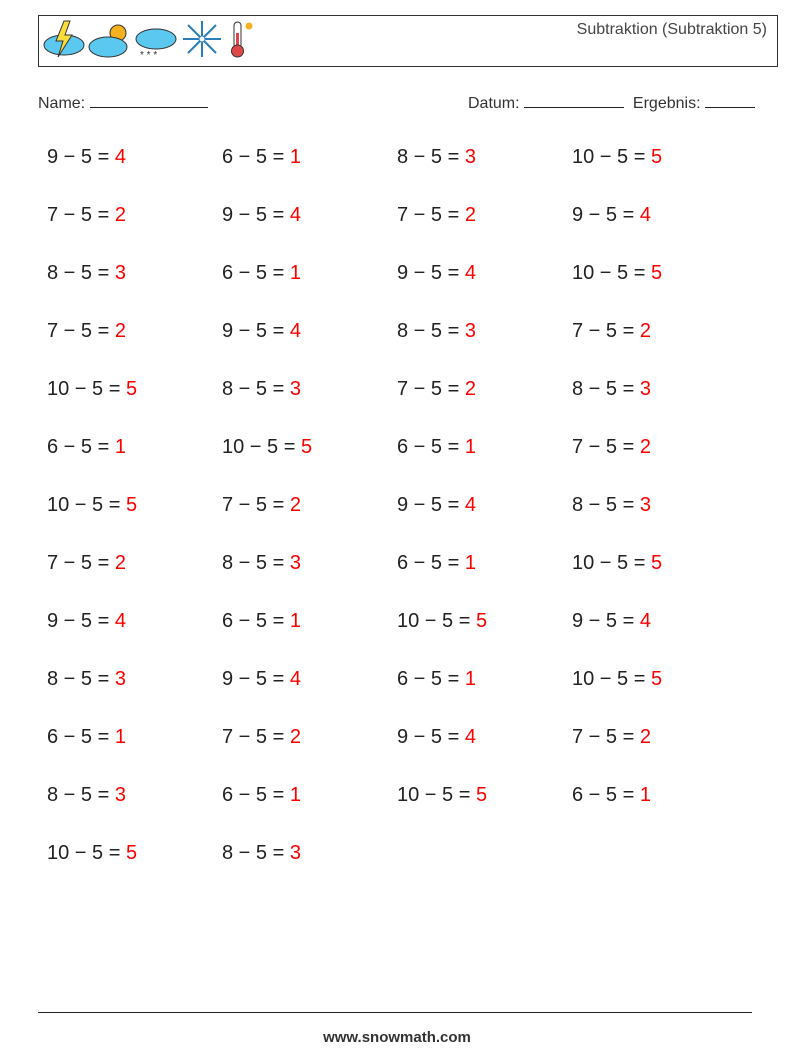 This screenshot has width=794, height=1053. What do you see at coordinates (494, 103) in the screenshot?
I see `date-label: Datum:` at bounding box center [494, 103].